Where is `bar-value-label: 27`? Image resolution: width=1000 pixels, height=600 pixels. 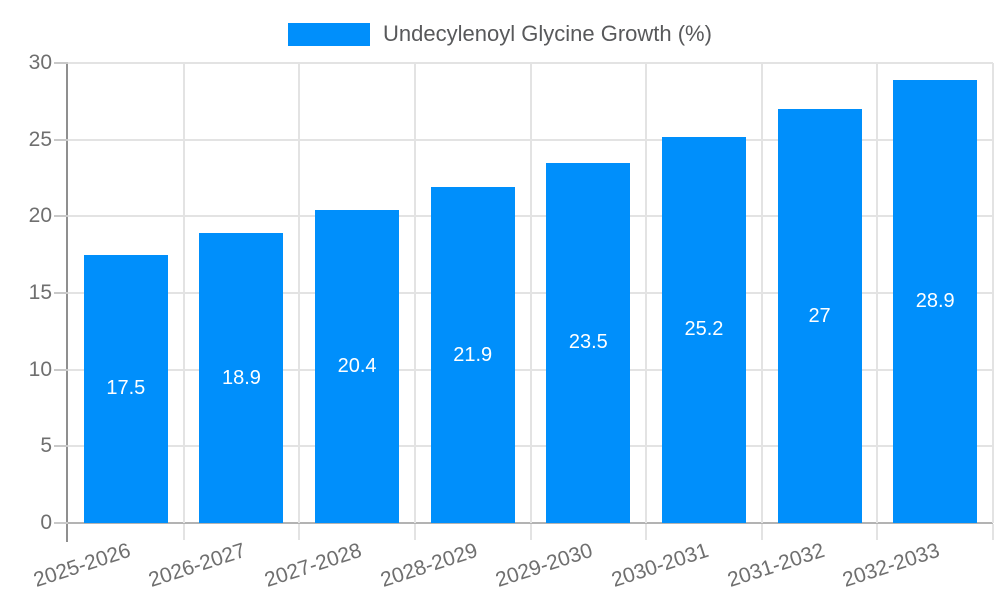
bar-value-label: 27 is located at coordinates (819, 315).